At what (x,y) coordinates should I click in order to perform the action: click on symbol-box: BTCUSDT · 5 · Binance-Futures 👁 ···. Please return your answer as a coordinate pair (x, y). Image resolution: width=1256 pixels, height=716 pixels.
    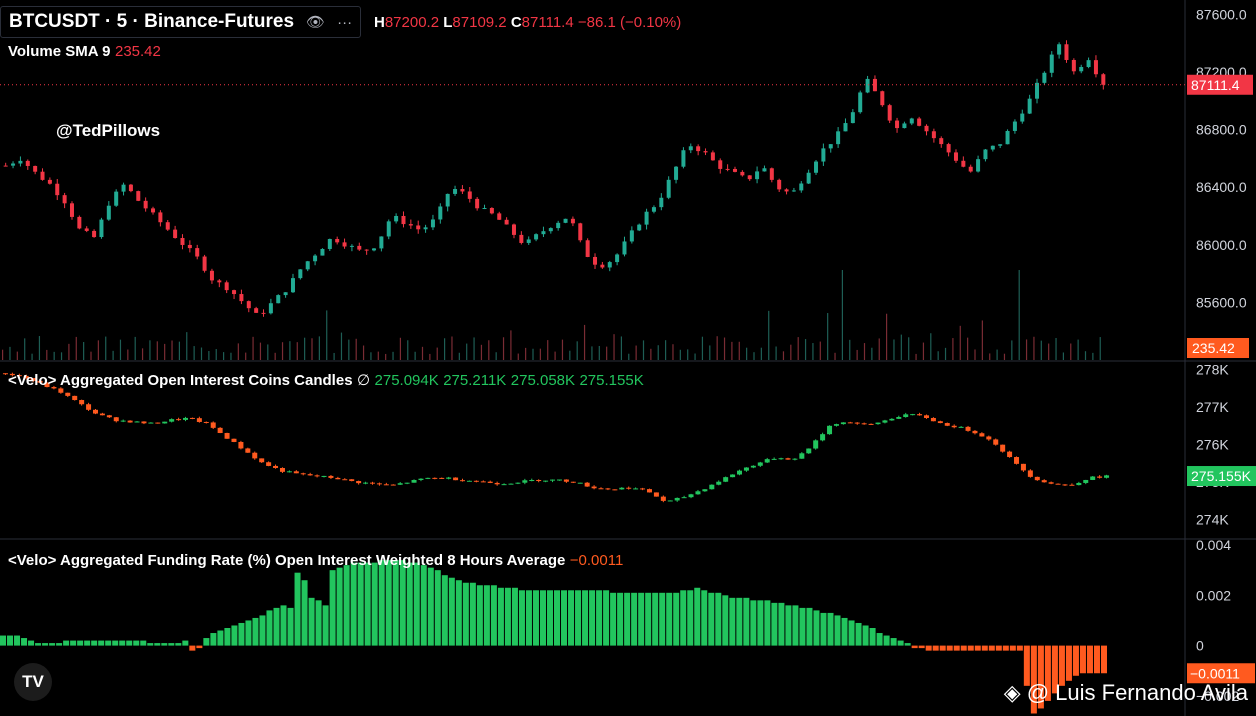
    Looking at the image, I should click on (181, 22).